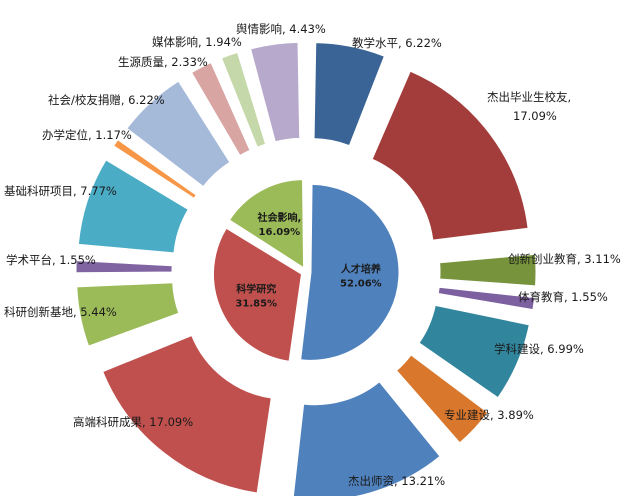 The height and width of the screenshot is (496, 640). Describe the element at coordinates (397, 43) in the screenshot. I see `outer-label-0: 教学水平, 6.22%` at that location.